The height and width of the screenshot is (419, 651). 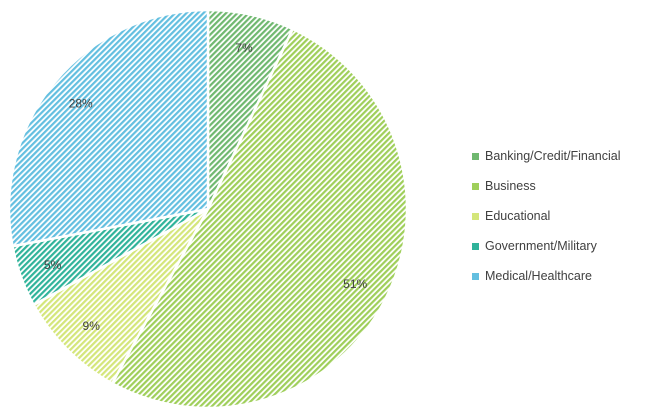 I want to click on legend-label: Educational, so click(x=518, y=216).